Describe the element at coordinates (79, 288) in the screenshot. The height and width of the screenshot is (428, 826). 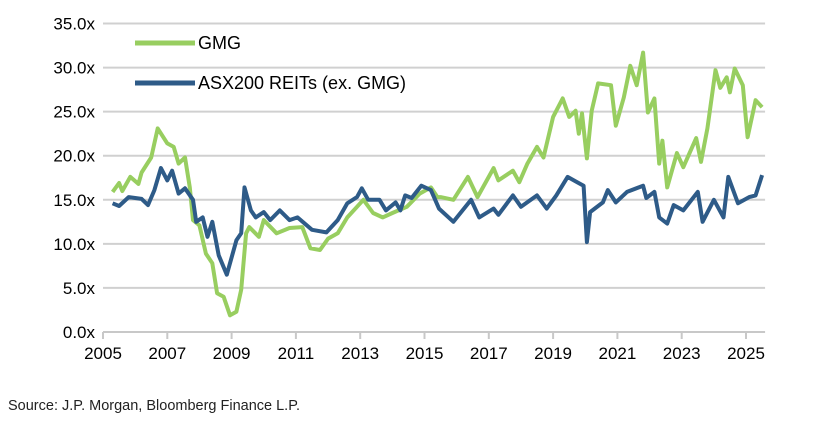
I see `y-tick-label: 5.0x` at that location.